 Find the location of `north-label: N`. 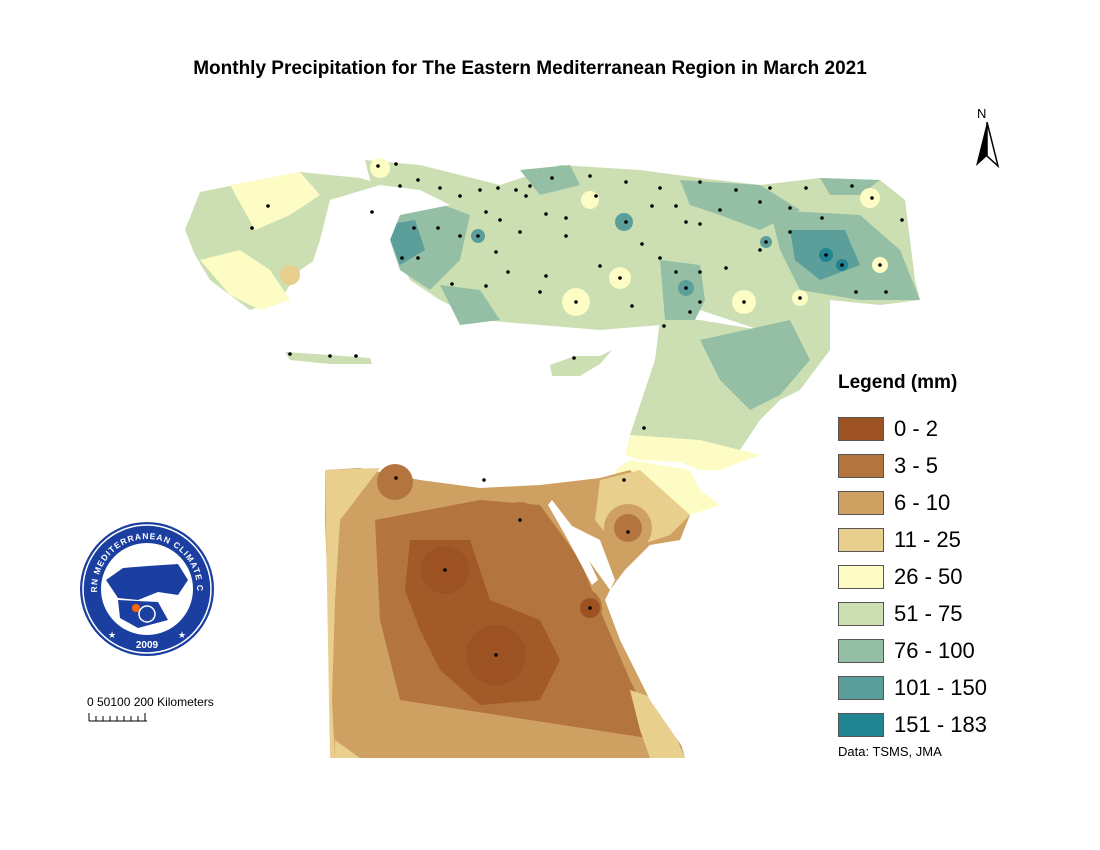

north-label: N is located at coordinates (982, 113).